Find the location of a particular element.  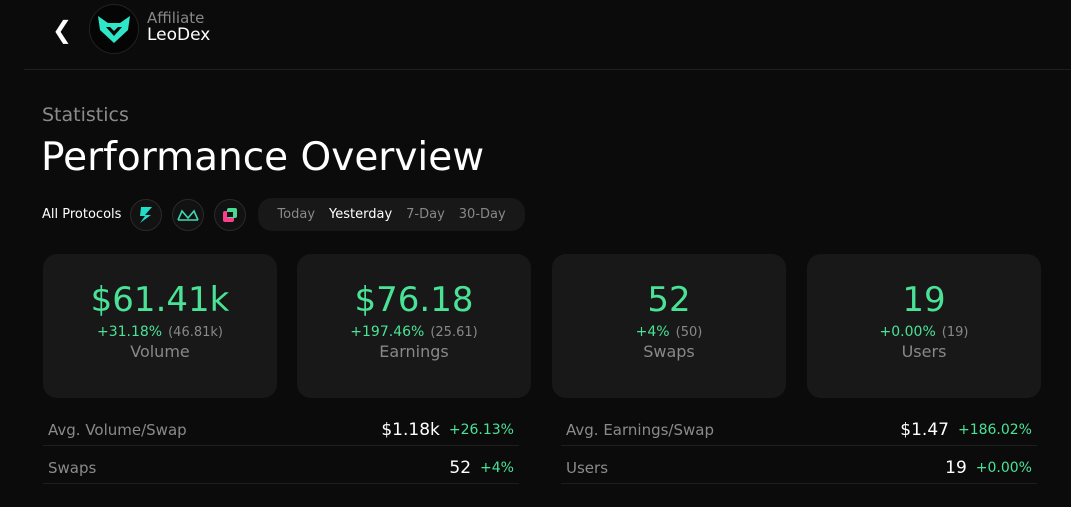

users-card: 19 +0.00% (19) Users is located at coordinates (924, 326).